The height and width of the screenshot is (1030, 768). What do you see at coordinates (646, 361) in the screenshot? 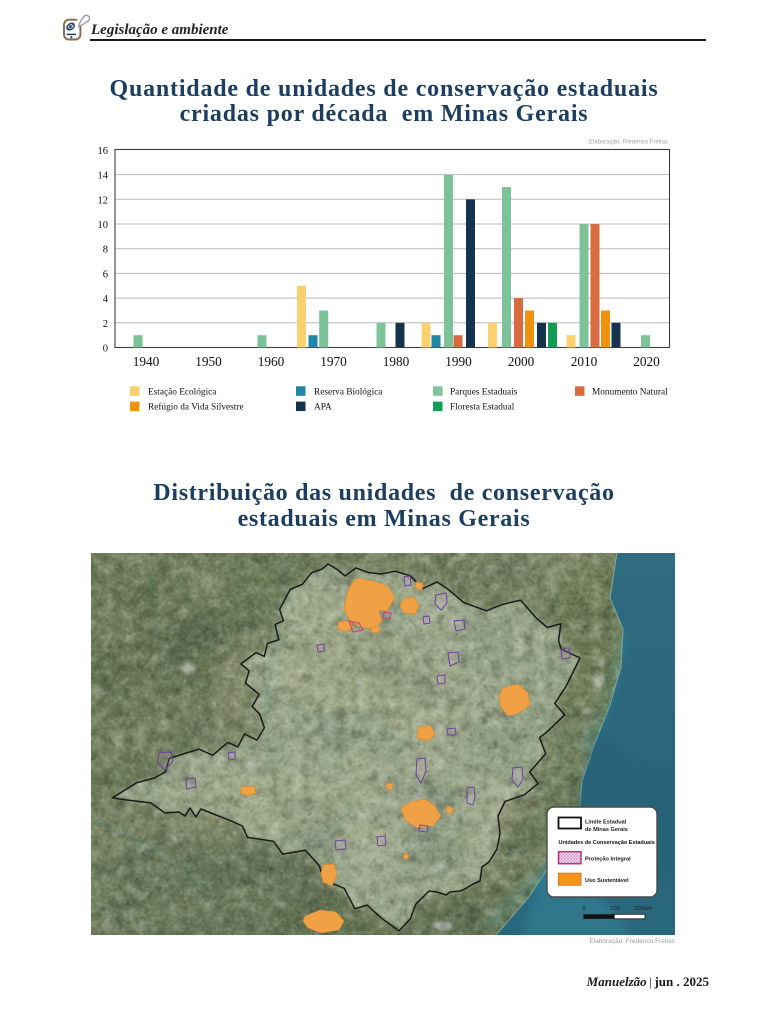
I see `svg-text: 2020` at bounding box center [646, 361].